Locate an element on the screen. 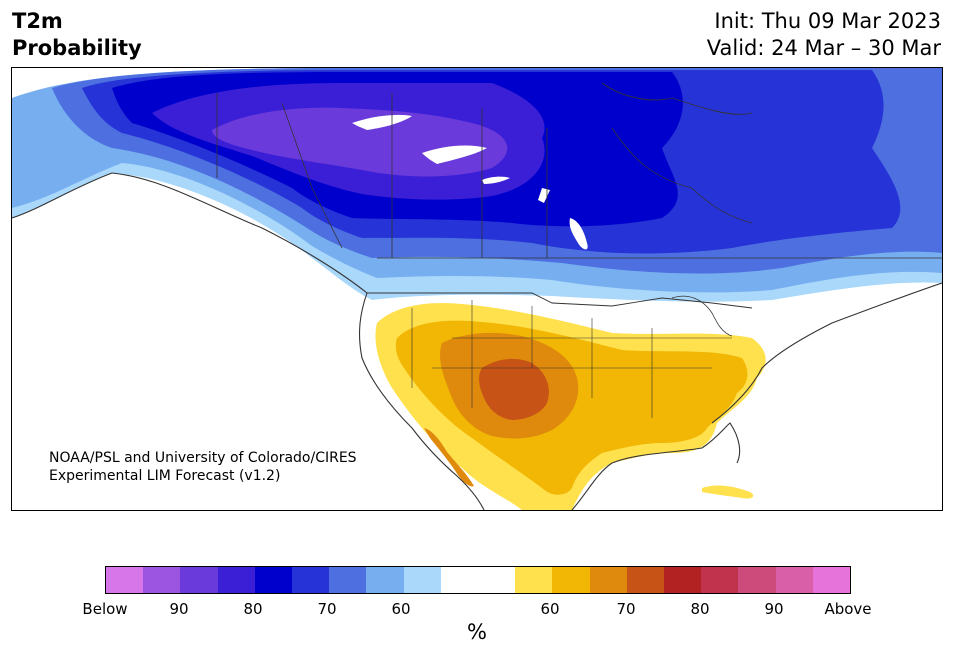  title-variable: T2m is located at coordinates (37, 21).